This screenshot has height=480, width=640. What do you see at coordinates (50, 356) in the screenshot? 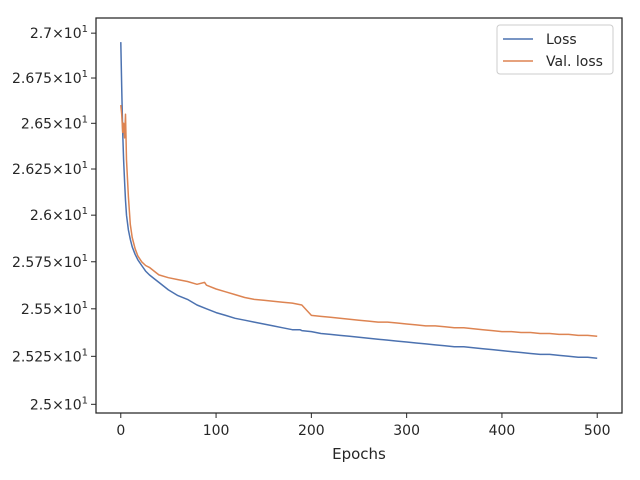
I see `y-tick-label: 2.525×10¹` at bounding box center [50, 356].